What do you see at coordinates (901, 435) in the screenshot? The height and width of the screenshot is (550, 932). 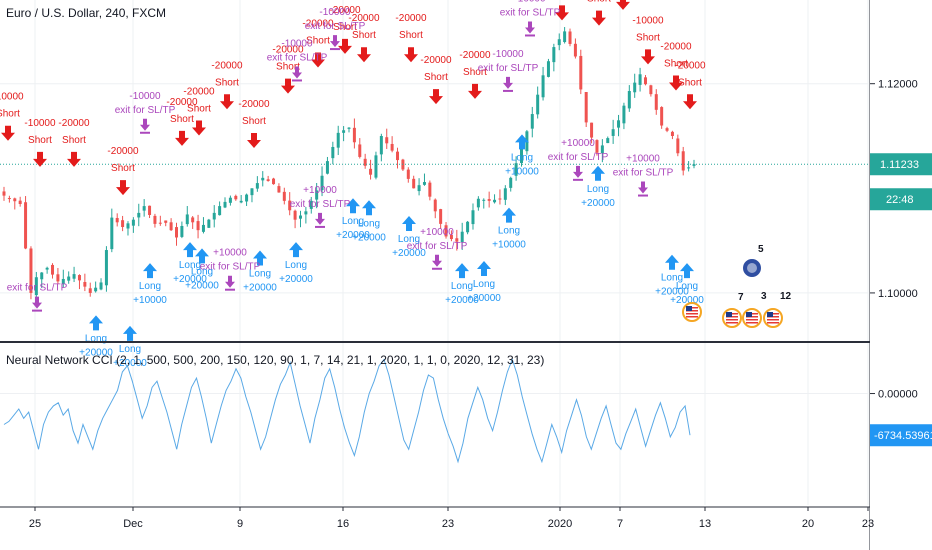 I see `indicator-value-badge` at bounding box center [901, 435].